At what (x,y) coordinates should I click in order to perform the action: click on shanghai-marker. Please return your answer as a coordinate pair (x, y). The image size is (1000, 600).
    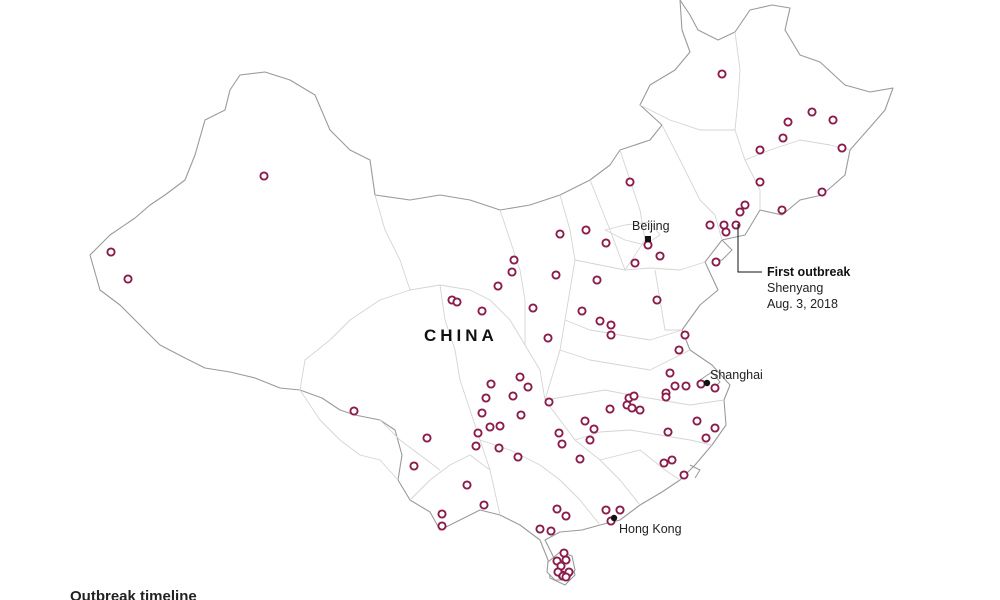
    Looking at the image, I should click on (707, 383).